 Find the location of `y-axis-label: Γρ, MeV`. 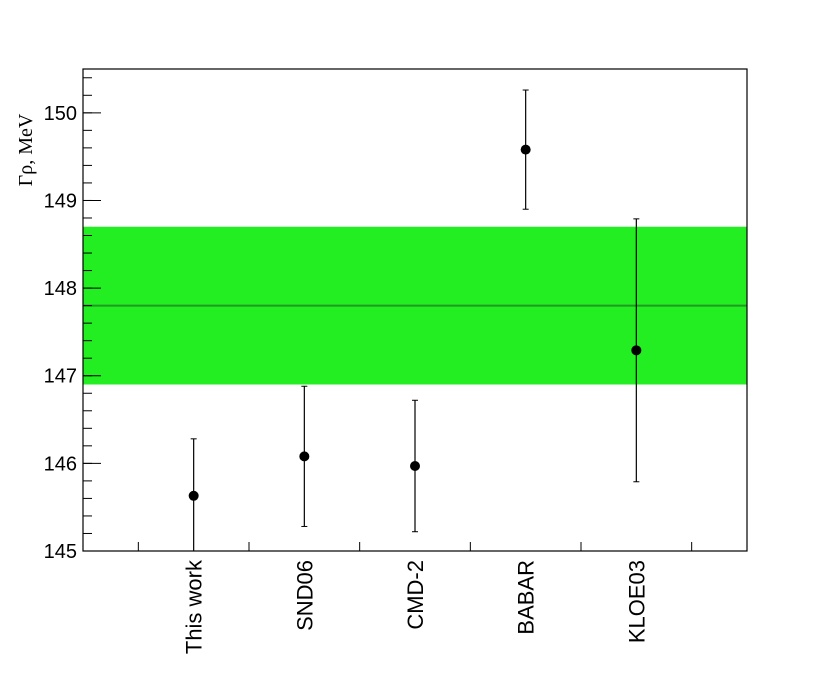

y-axis-label: Γρ, MeV is located at coordinates (26, 149).